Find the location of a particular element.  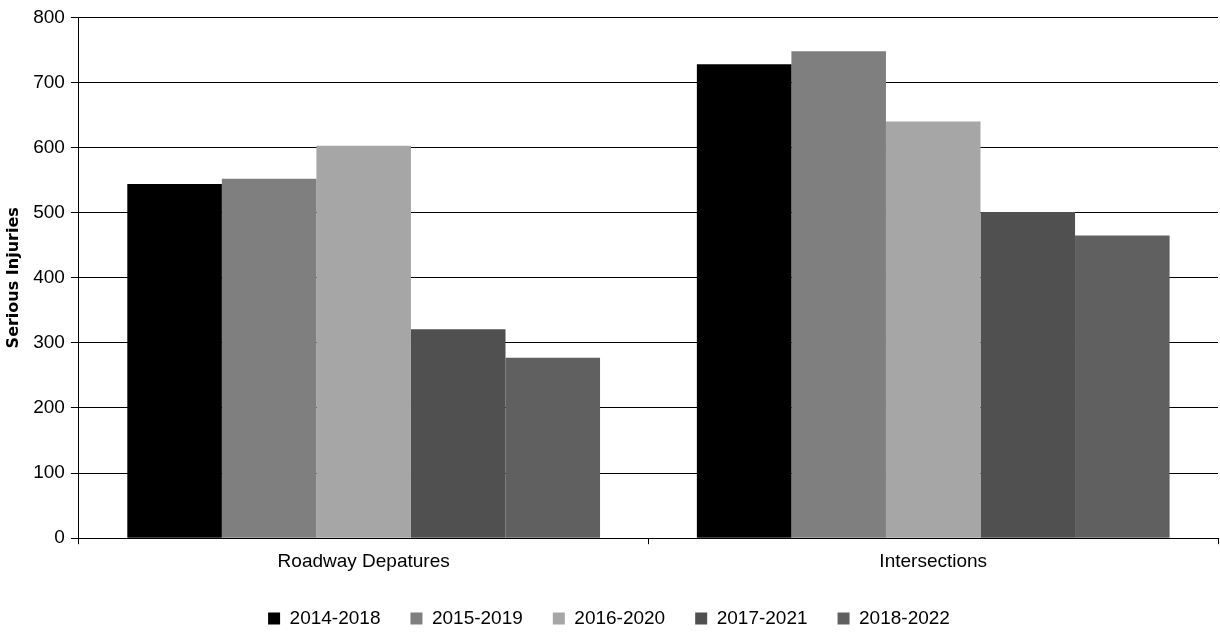

y-tick-label: 600 is located at coordinates (49, 146).